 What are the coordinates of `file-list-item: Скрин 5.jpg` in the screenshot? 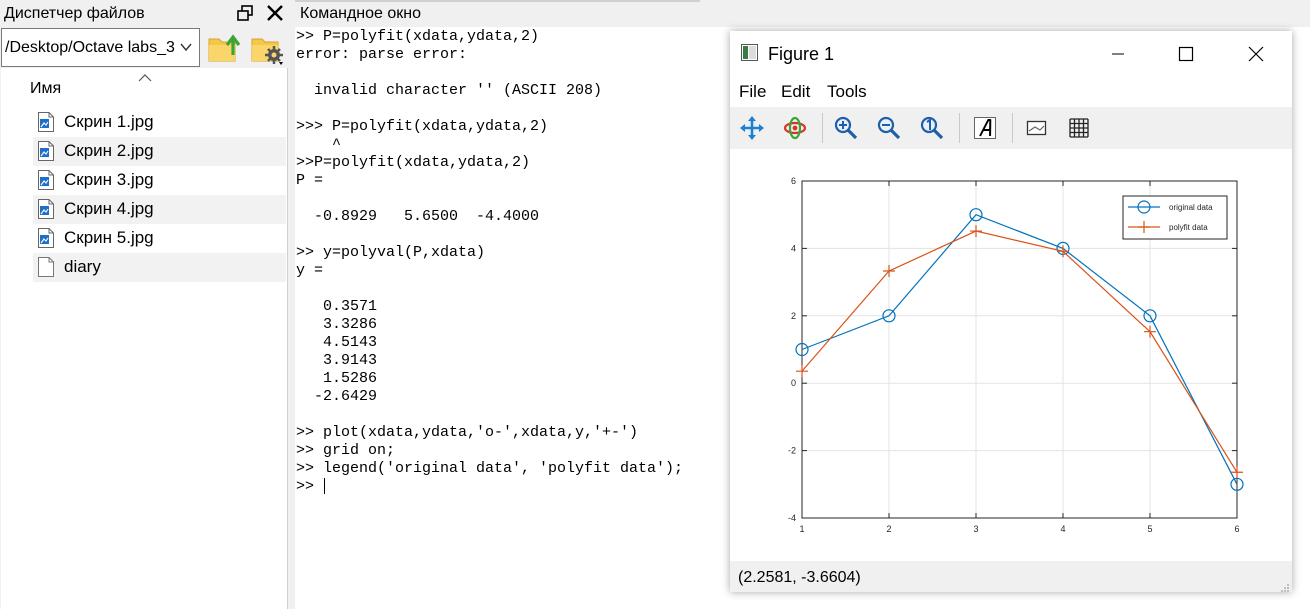 It's located at (159, 238).